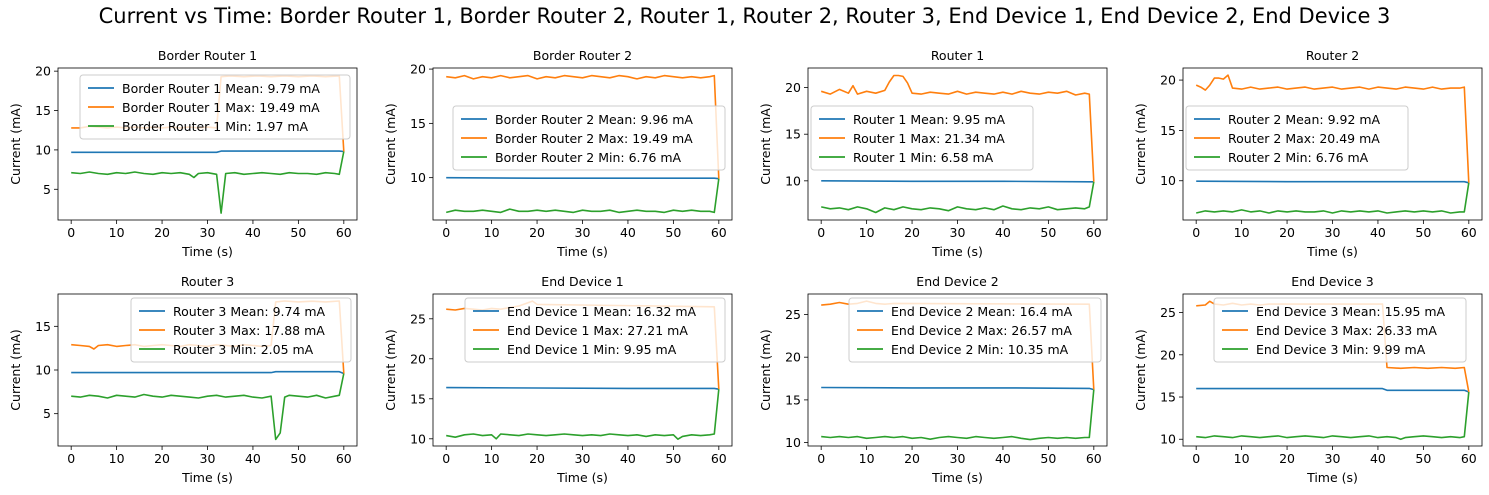  Describe the element at coordinates (980, 349) in the screenshot. I see `legend-label: End Device 2 Min: 10.35 mA` at that location.